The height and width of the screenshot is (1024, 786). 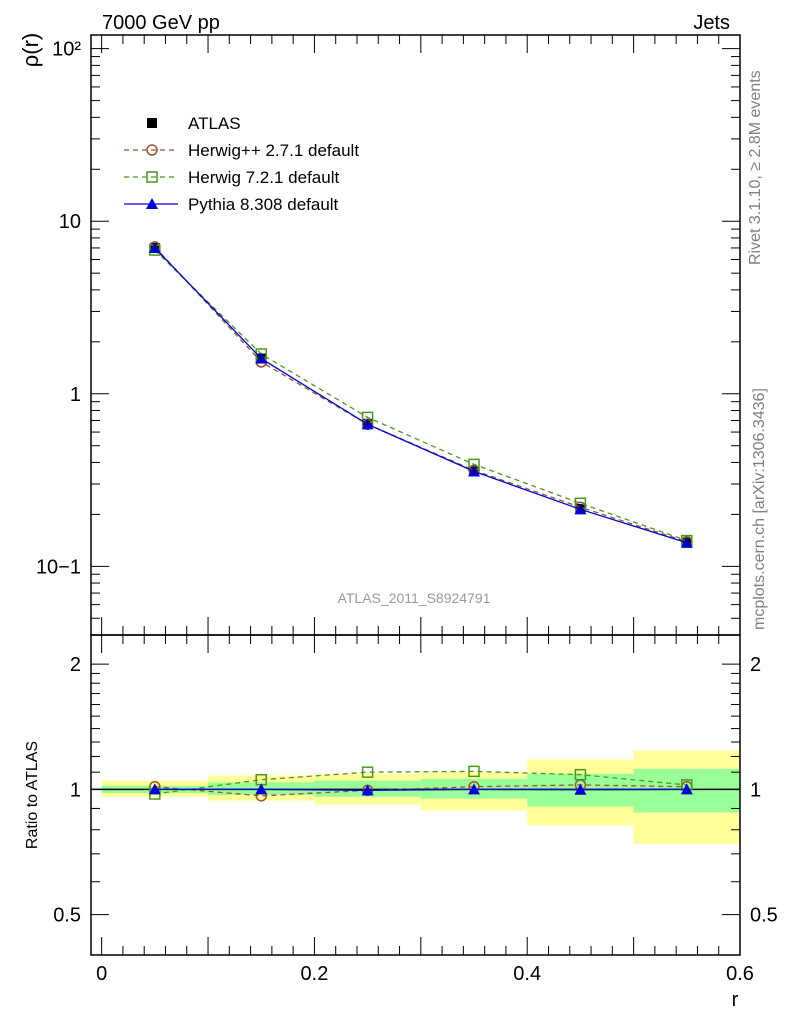 What do you see at coordinates (75, 665) in the screenshot?
I see `ratio-y-tick-label-left: 2` at bounding box center [75, 665].